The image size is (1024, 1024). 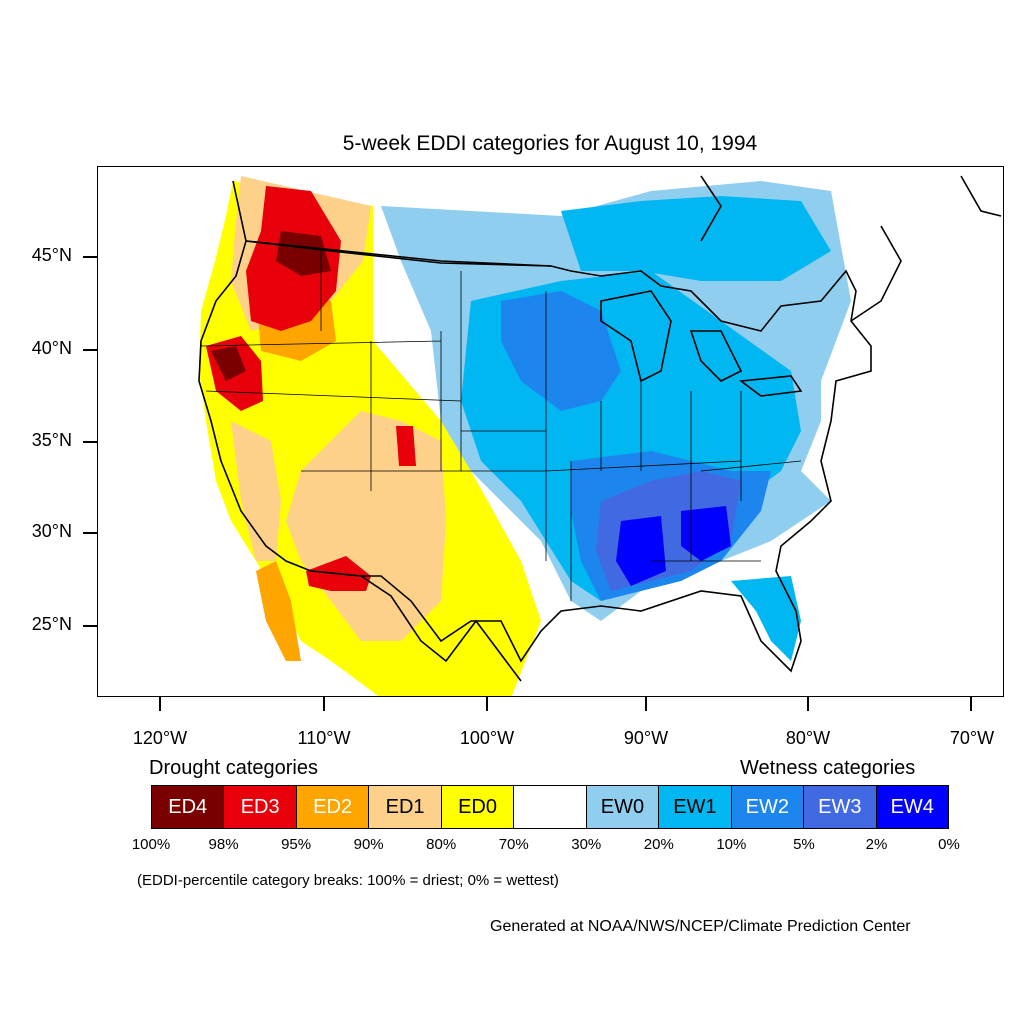 I want to click on drought-heading: Drought categories, so click(x=233, y=768).